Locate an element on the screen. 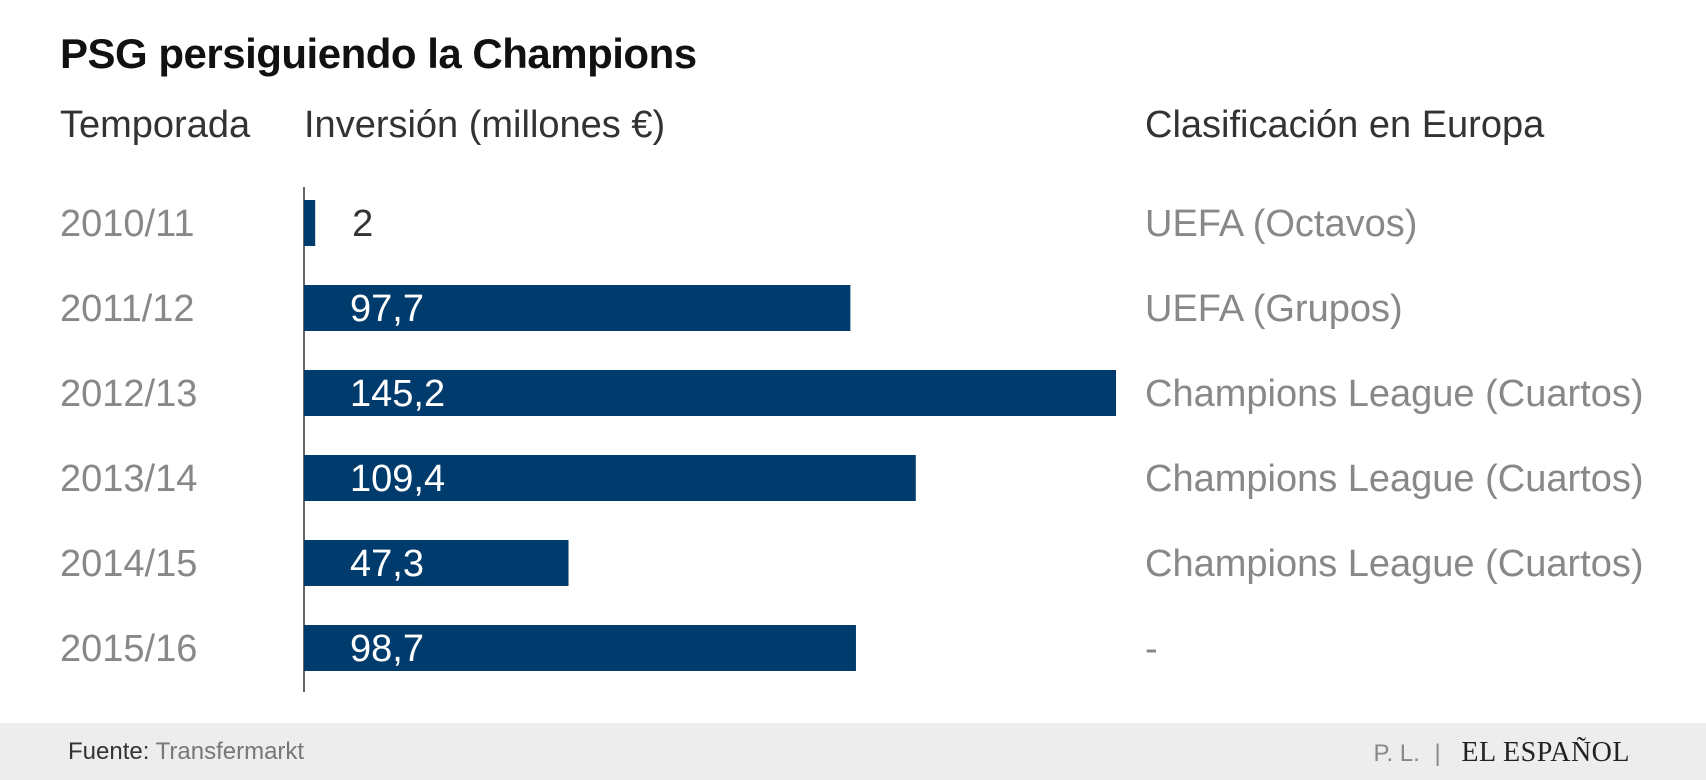 This screenshot has width=1706, height=780. bar-value-label: 47,3 is located at coordinates (387, 564).